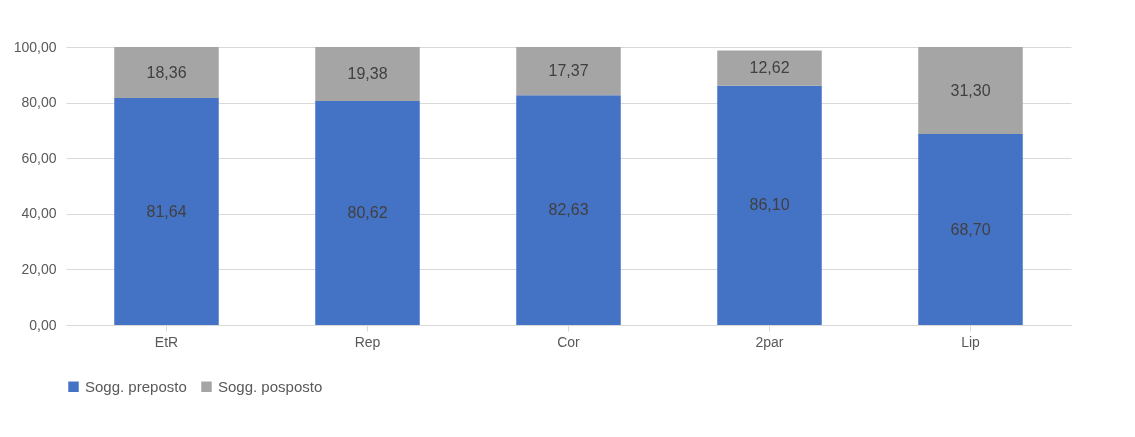  Describe the element at coordinates (166, 341) in the screenshot. I see `x-tick-label: EtR` at that location.